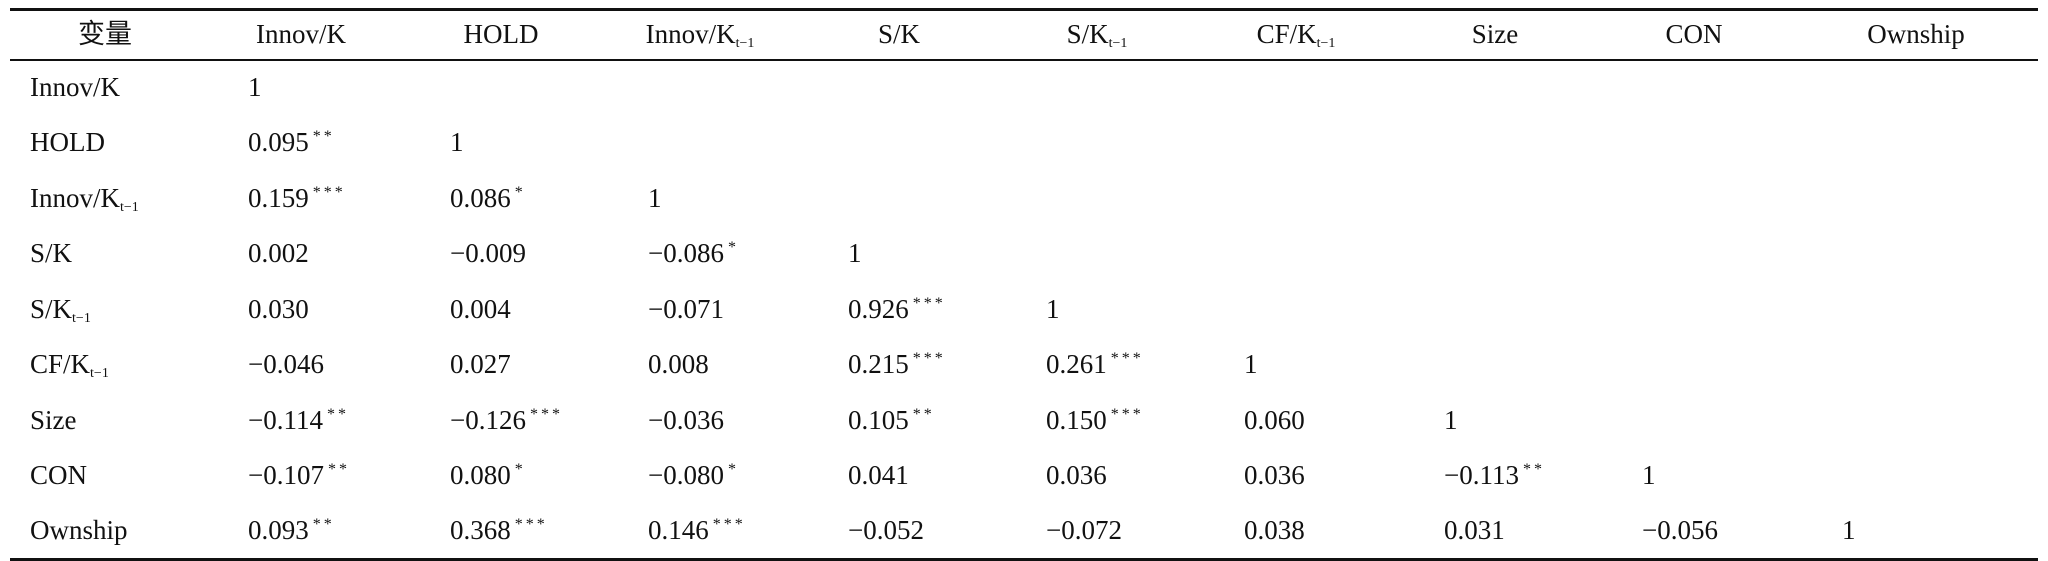 This screenshot has height=561, width=2048. What do you see at coordinates (105, 365) in the screenshot?
I see `row-variable-name: CF/Kt−1` at bounding box center [105, 365].